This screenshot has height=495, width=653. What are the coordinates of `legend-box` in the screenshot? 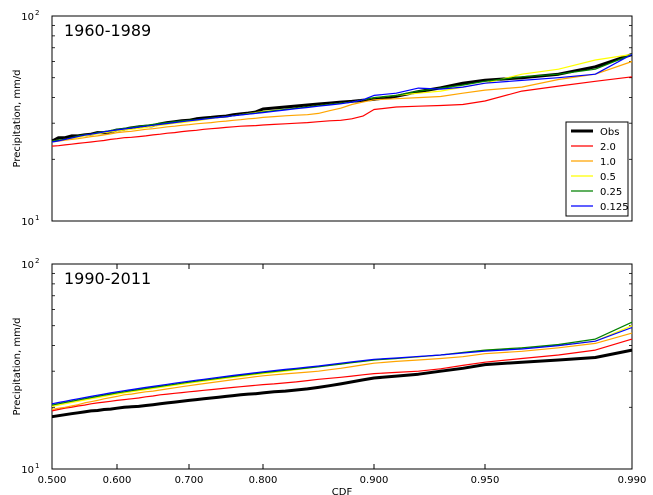 It's located at (597, 169).